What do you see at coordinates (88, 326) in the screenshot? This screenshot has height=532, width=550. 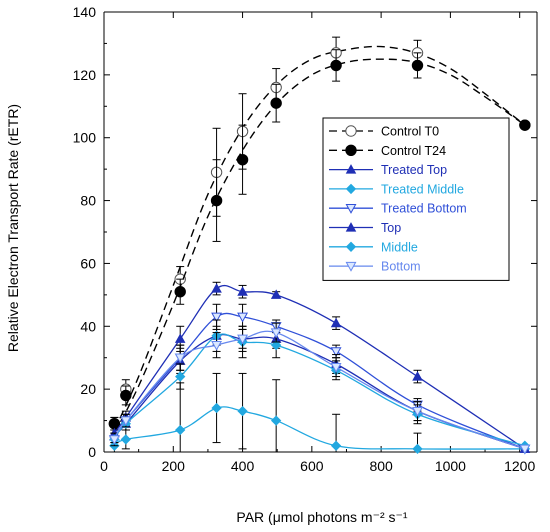 I see `y-tick-label: 40` at bounding box center [88, 326].